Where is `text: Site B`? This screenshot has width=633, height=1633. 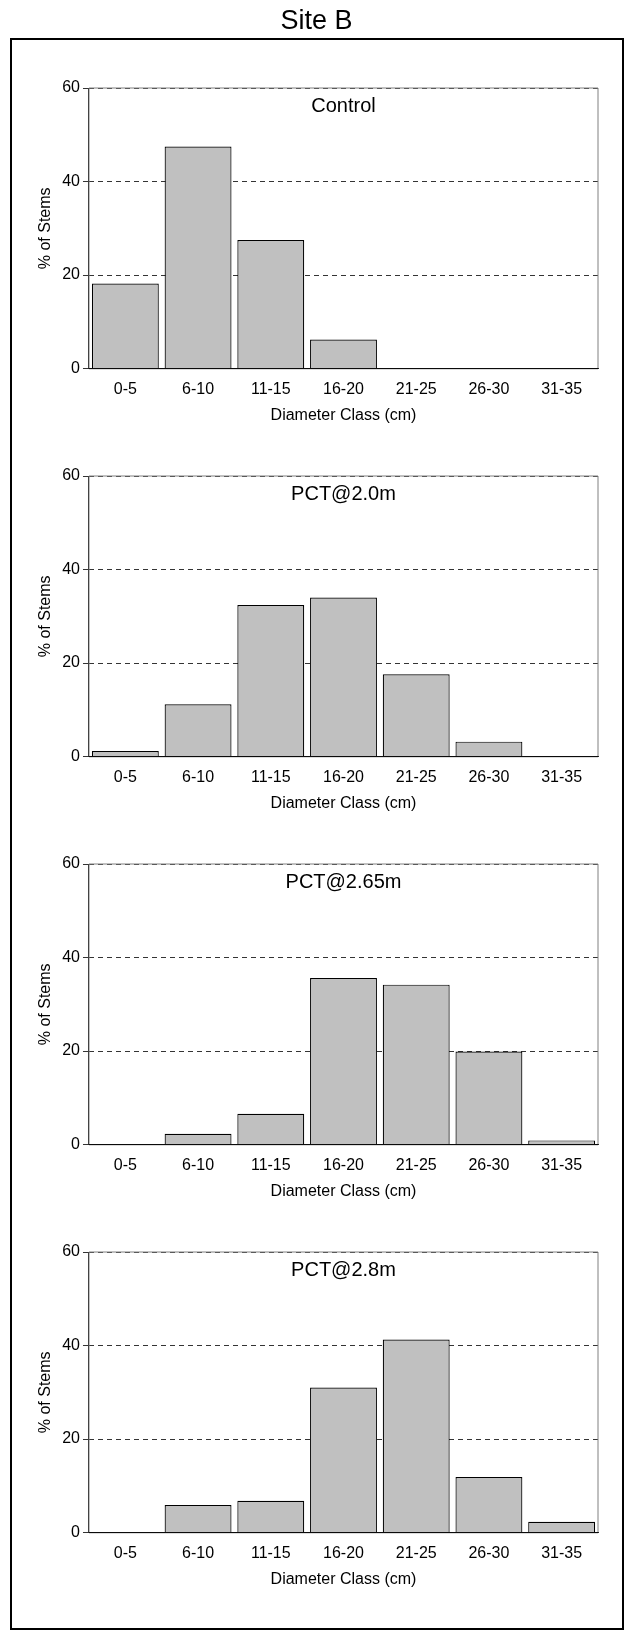
text: Site B is located at coordinates (316, 20).